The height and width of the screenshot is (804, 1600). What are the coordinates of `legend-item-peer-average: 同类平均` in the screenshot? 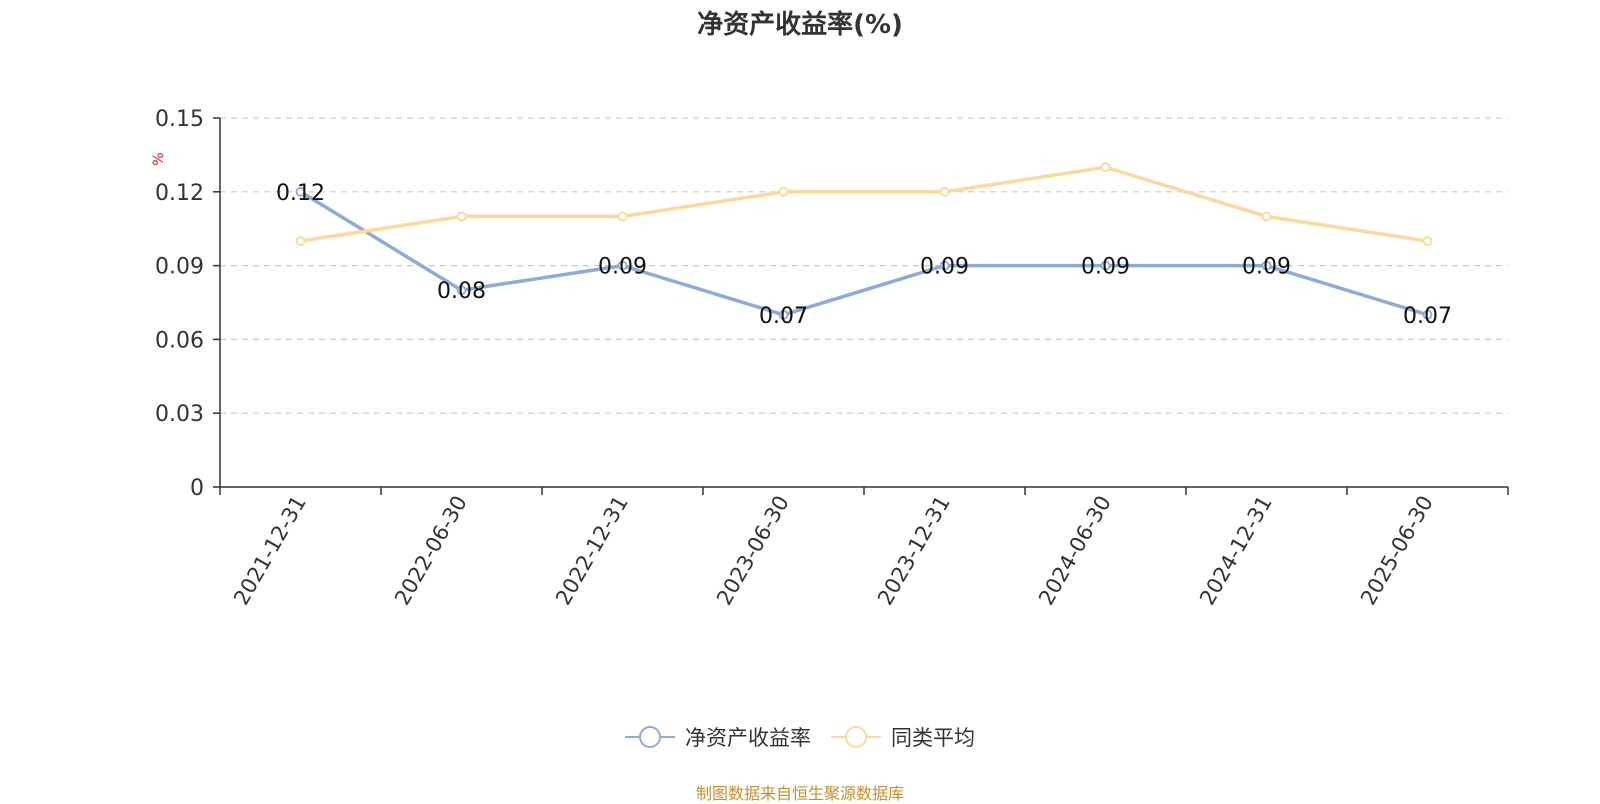 It's located at (903, 737).